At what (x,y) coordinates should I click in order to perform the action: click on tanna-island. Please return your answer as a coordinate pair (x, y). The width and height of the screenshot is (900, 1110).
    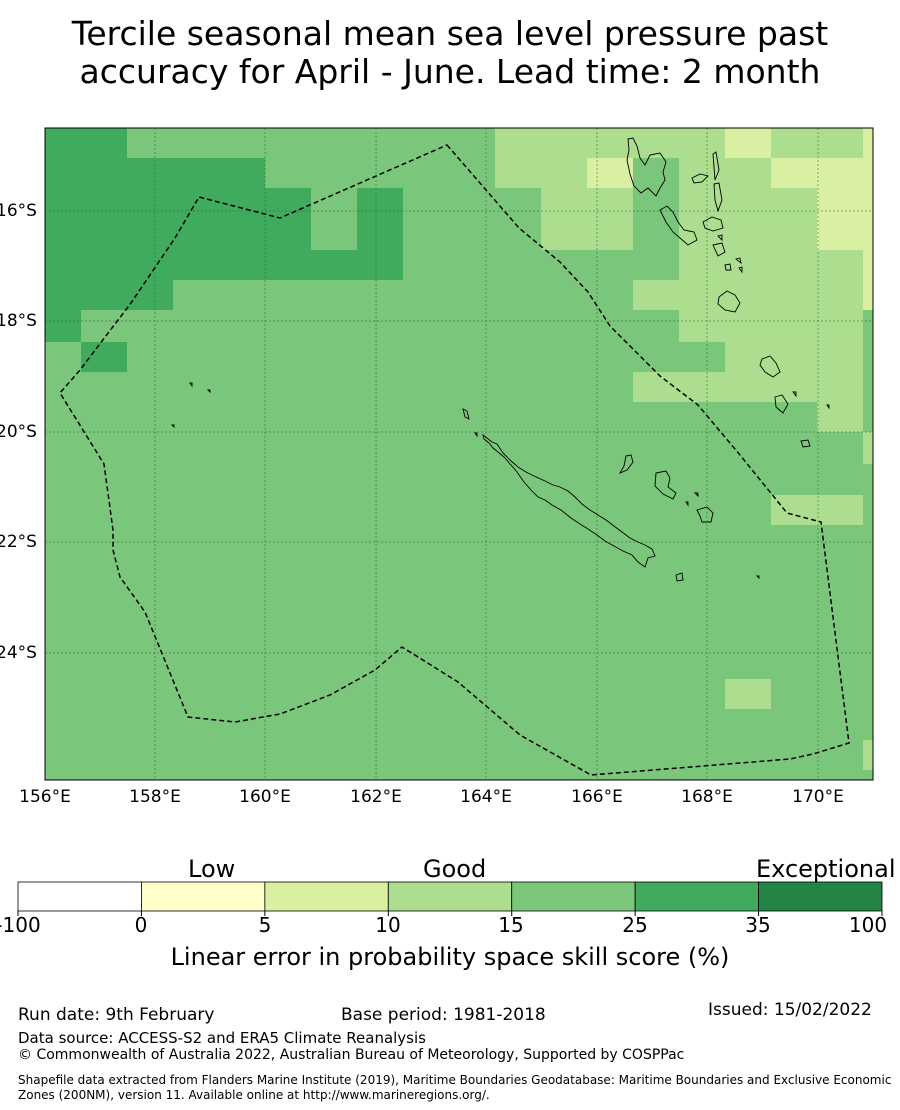
    Looking at the image, I should click on (781, 404).